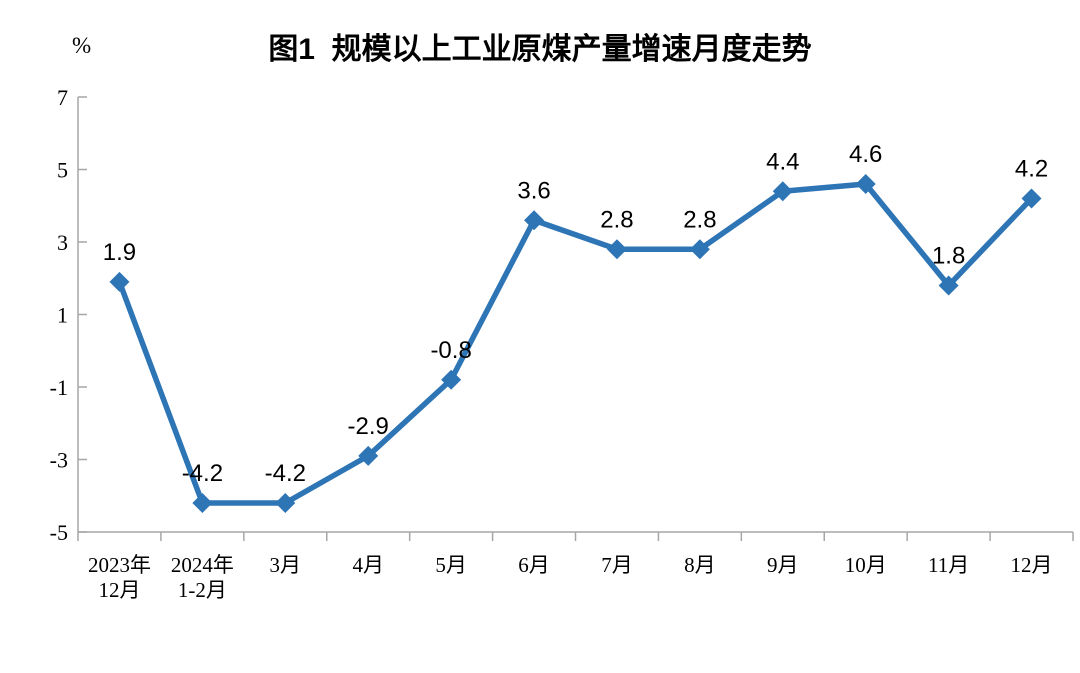  I want to click on data-point-label: 4.4, so click(782, 161).